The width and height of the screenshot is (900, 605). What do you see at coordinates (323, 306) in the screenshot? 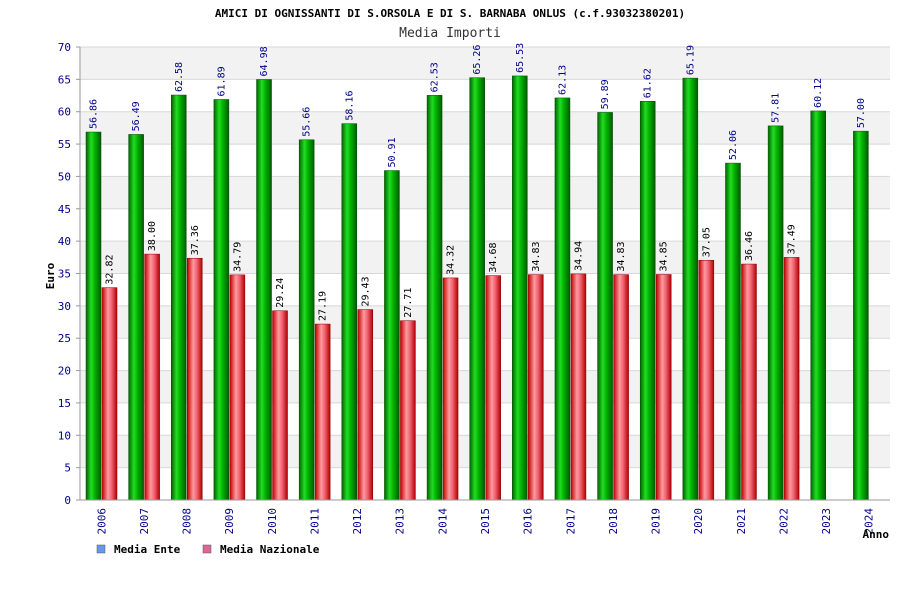
I see `data-label-media-nazionale-2011: 27.19` at bounding box center [323, 306].